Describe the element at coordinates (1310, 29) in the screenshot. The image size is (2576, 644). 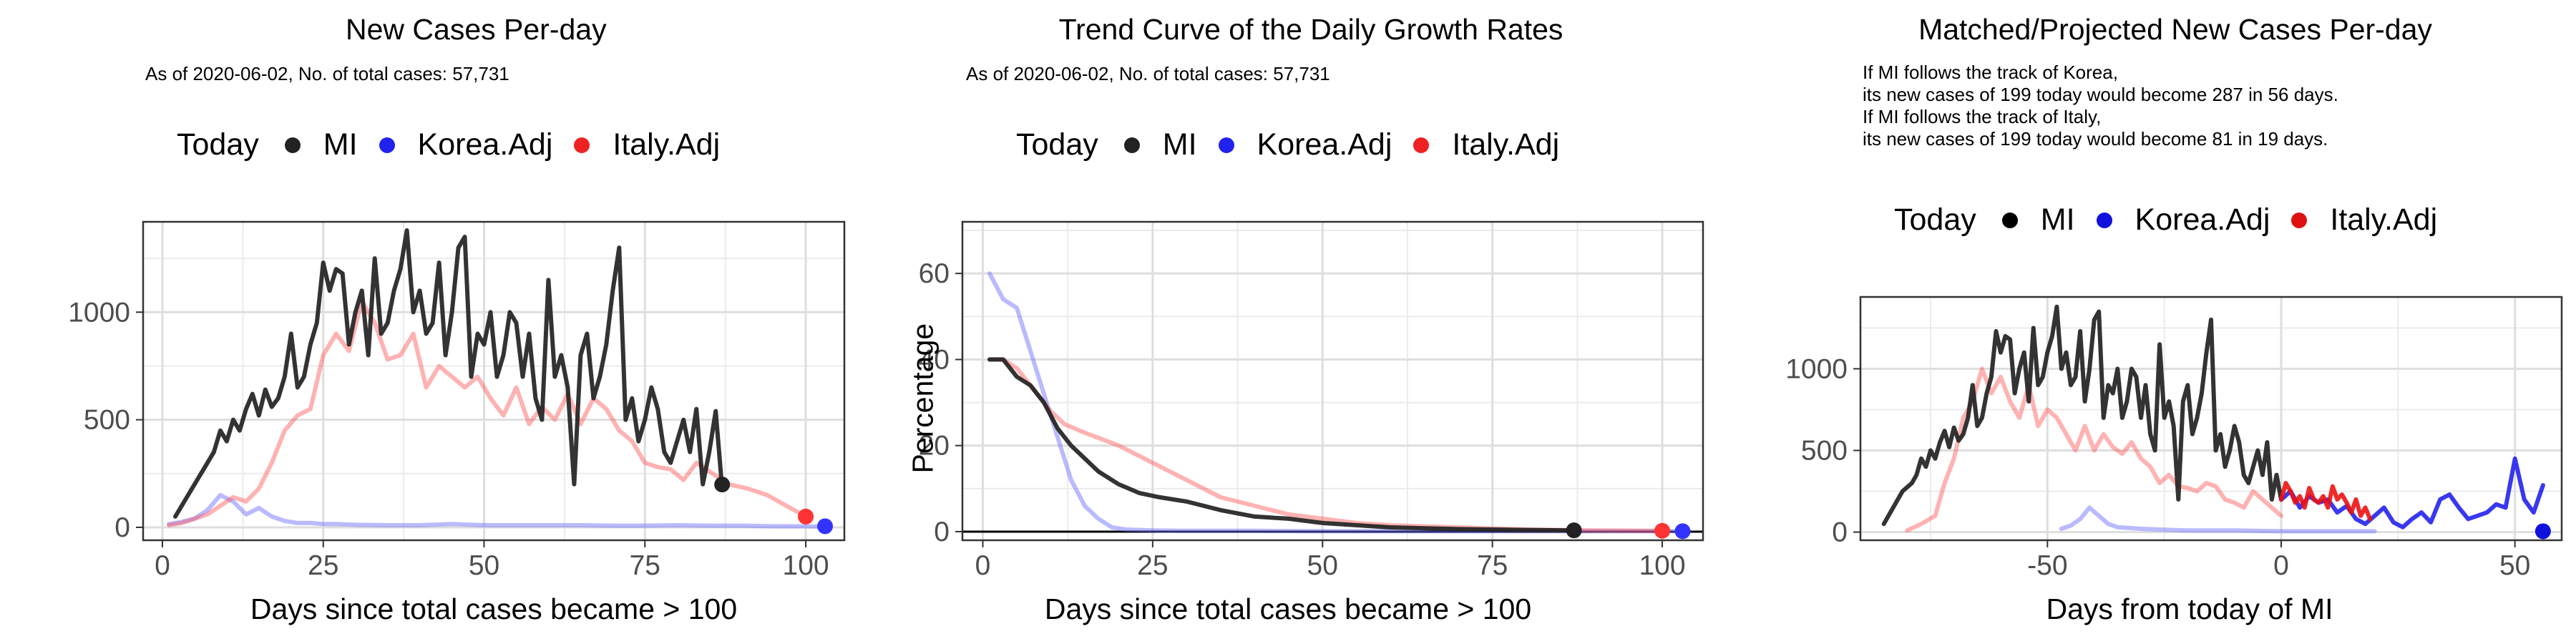
I see `chart-title: Trend Curve of the Daily Growth Rates` at that location.